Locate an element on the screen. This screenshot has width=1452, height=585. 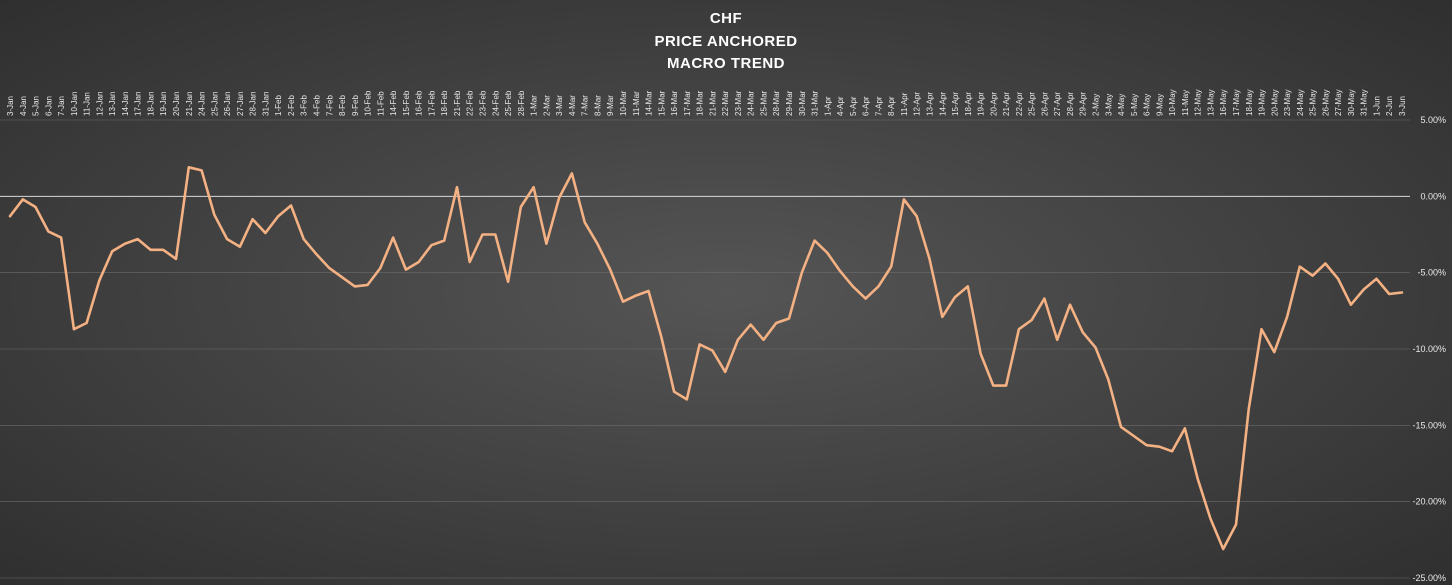
x-tick-label: 25-May is located at coordinates (1313, 102).